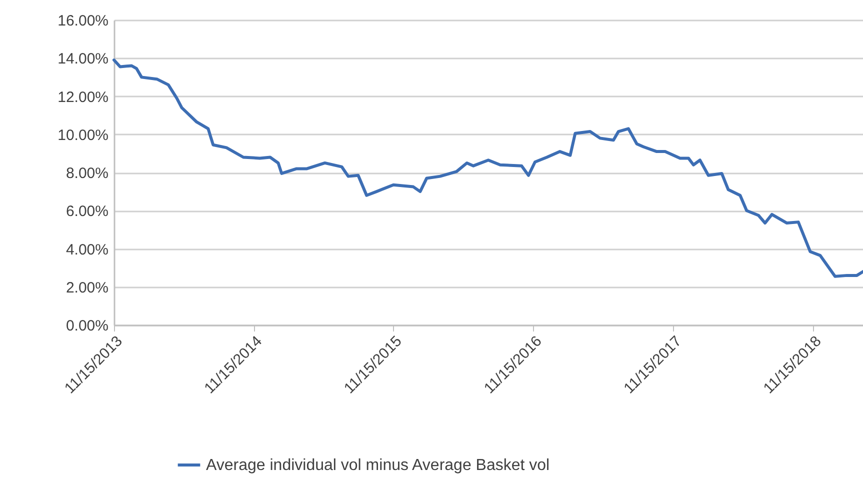 Image resolution: width=863 pixels, height=502 pixels. Describe the element at coordinates (87, 173) in the screenshot. I see `y-tick-label: 8.00%` at that location.